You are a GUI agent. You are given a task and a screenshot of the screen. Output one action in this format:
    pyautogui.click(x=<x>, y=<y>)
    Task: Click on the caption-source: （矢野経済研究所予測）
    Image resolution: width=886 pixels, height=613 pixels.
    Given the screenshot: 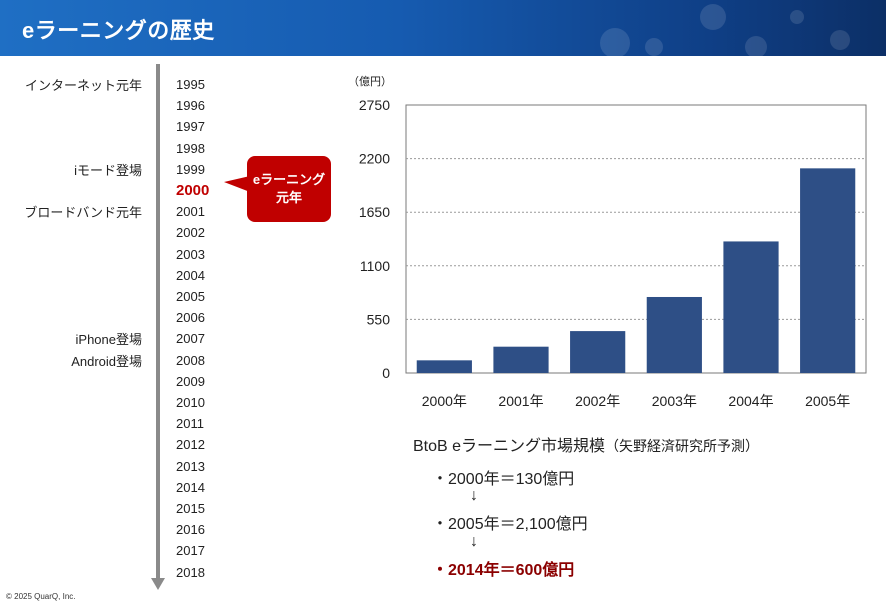 What is the action you would take?
    pyautogui.click(x=682, y=446)
    